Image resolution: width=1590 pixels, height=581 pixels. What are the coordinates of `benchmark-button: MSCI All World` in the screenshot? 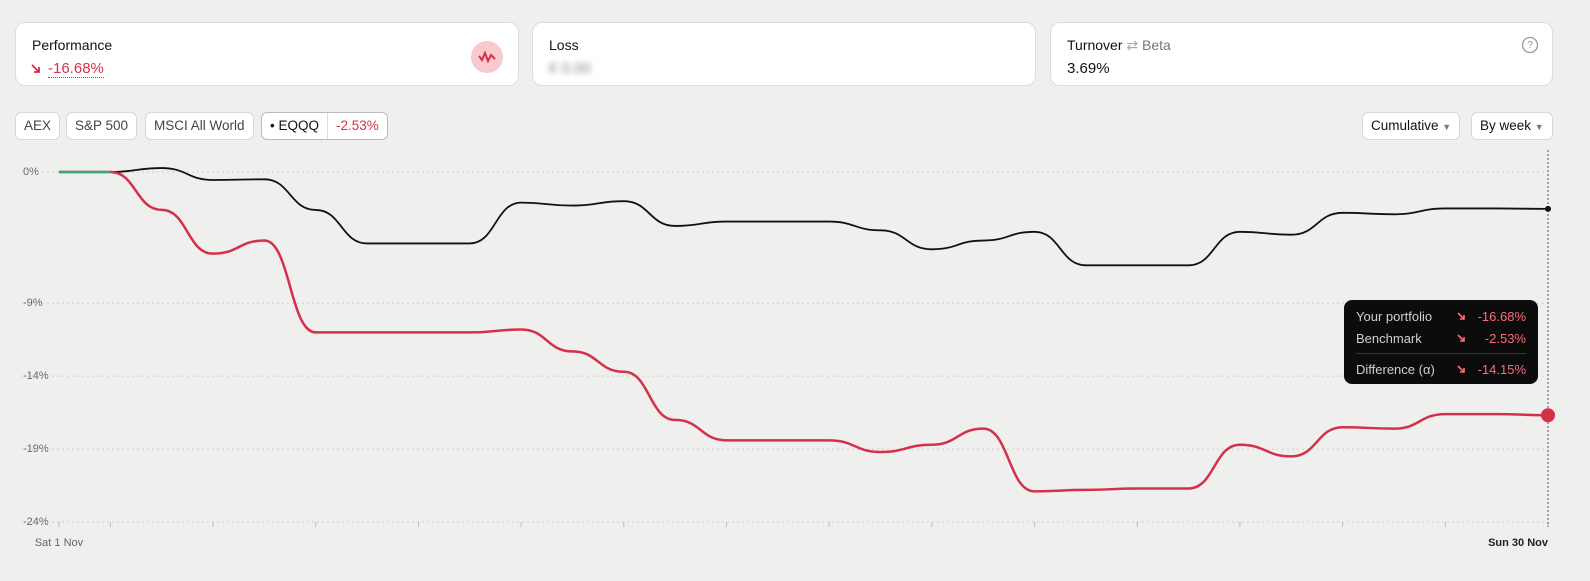 It's located at (199, 126).